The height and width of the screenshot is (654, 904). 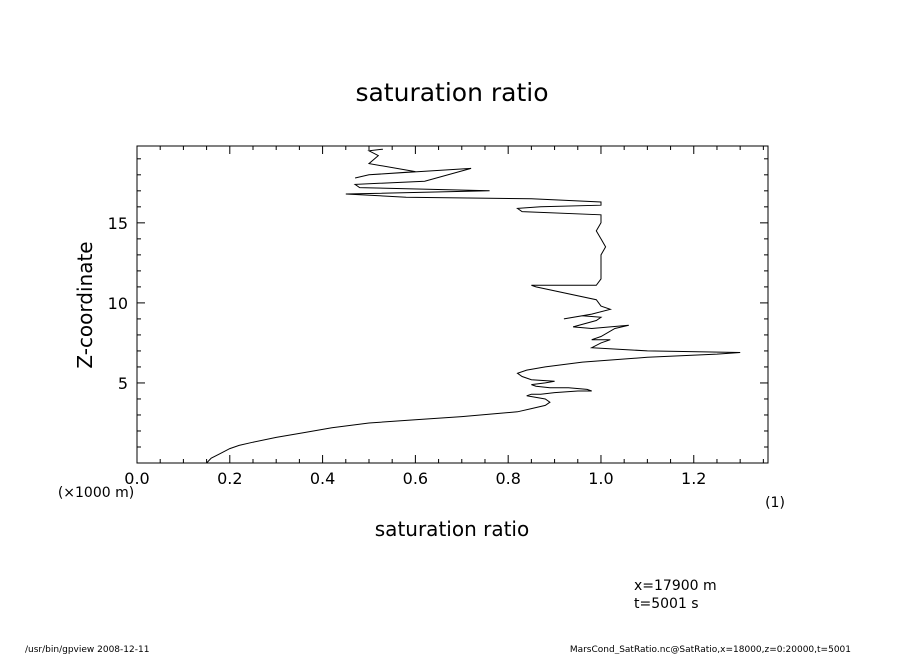 I want to click on x-tick-label: 1.2, so click(x=693, y=478).